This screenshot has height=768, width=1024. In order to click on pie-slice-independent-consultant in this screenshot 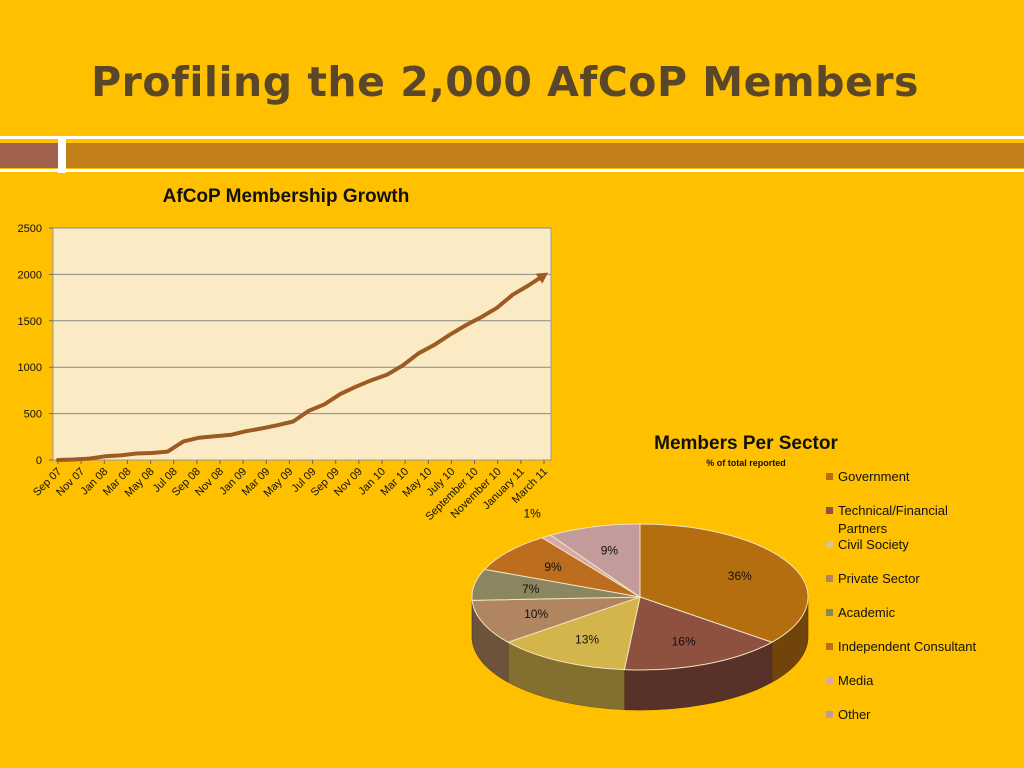, I will do `click(562, 567)`.